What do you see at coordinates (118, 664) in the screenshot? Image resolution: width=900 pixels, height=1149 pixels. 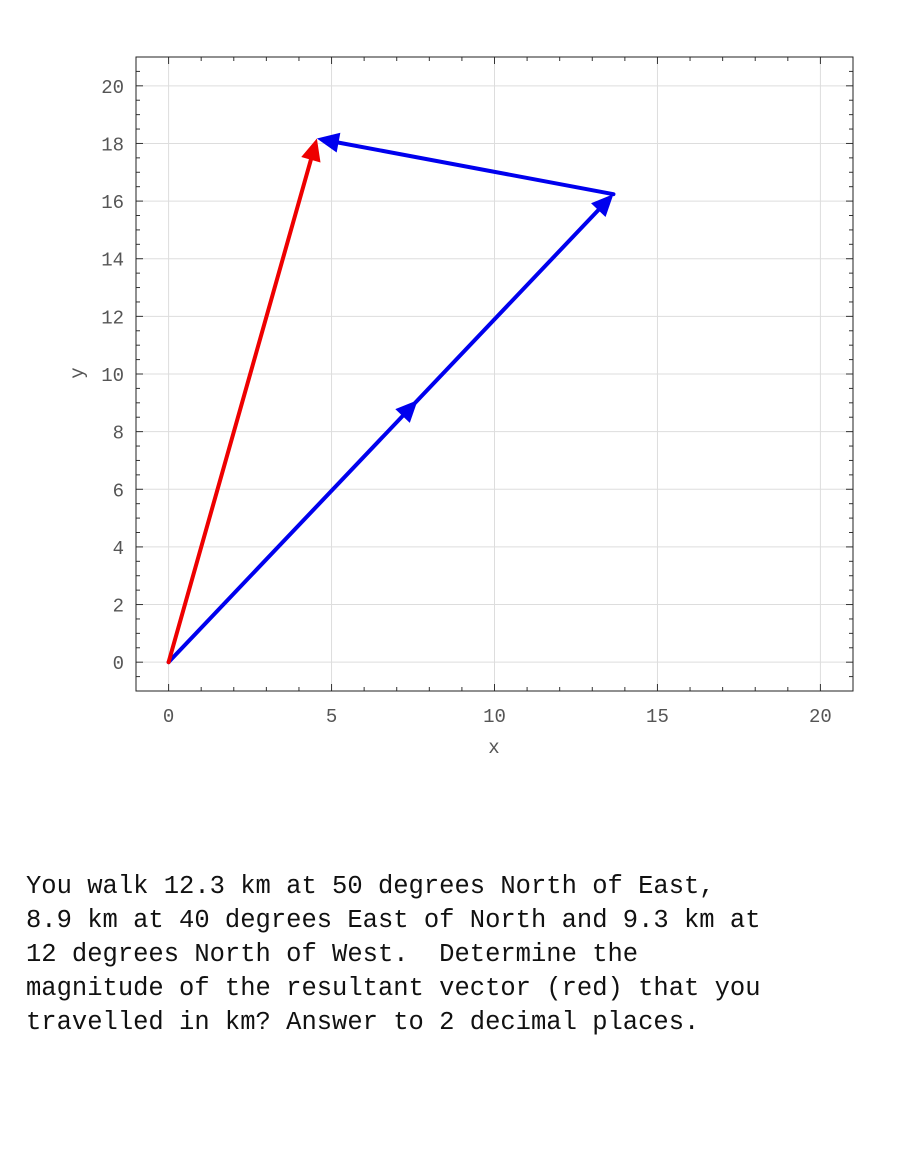 I see `y-tick-label: 0` at bounding box center [118, 664].